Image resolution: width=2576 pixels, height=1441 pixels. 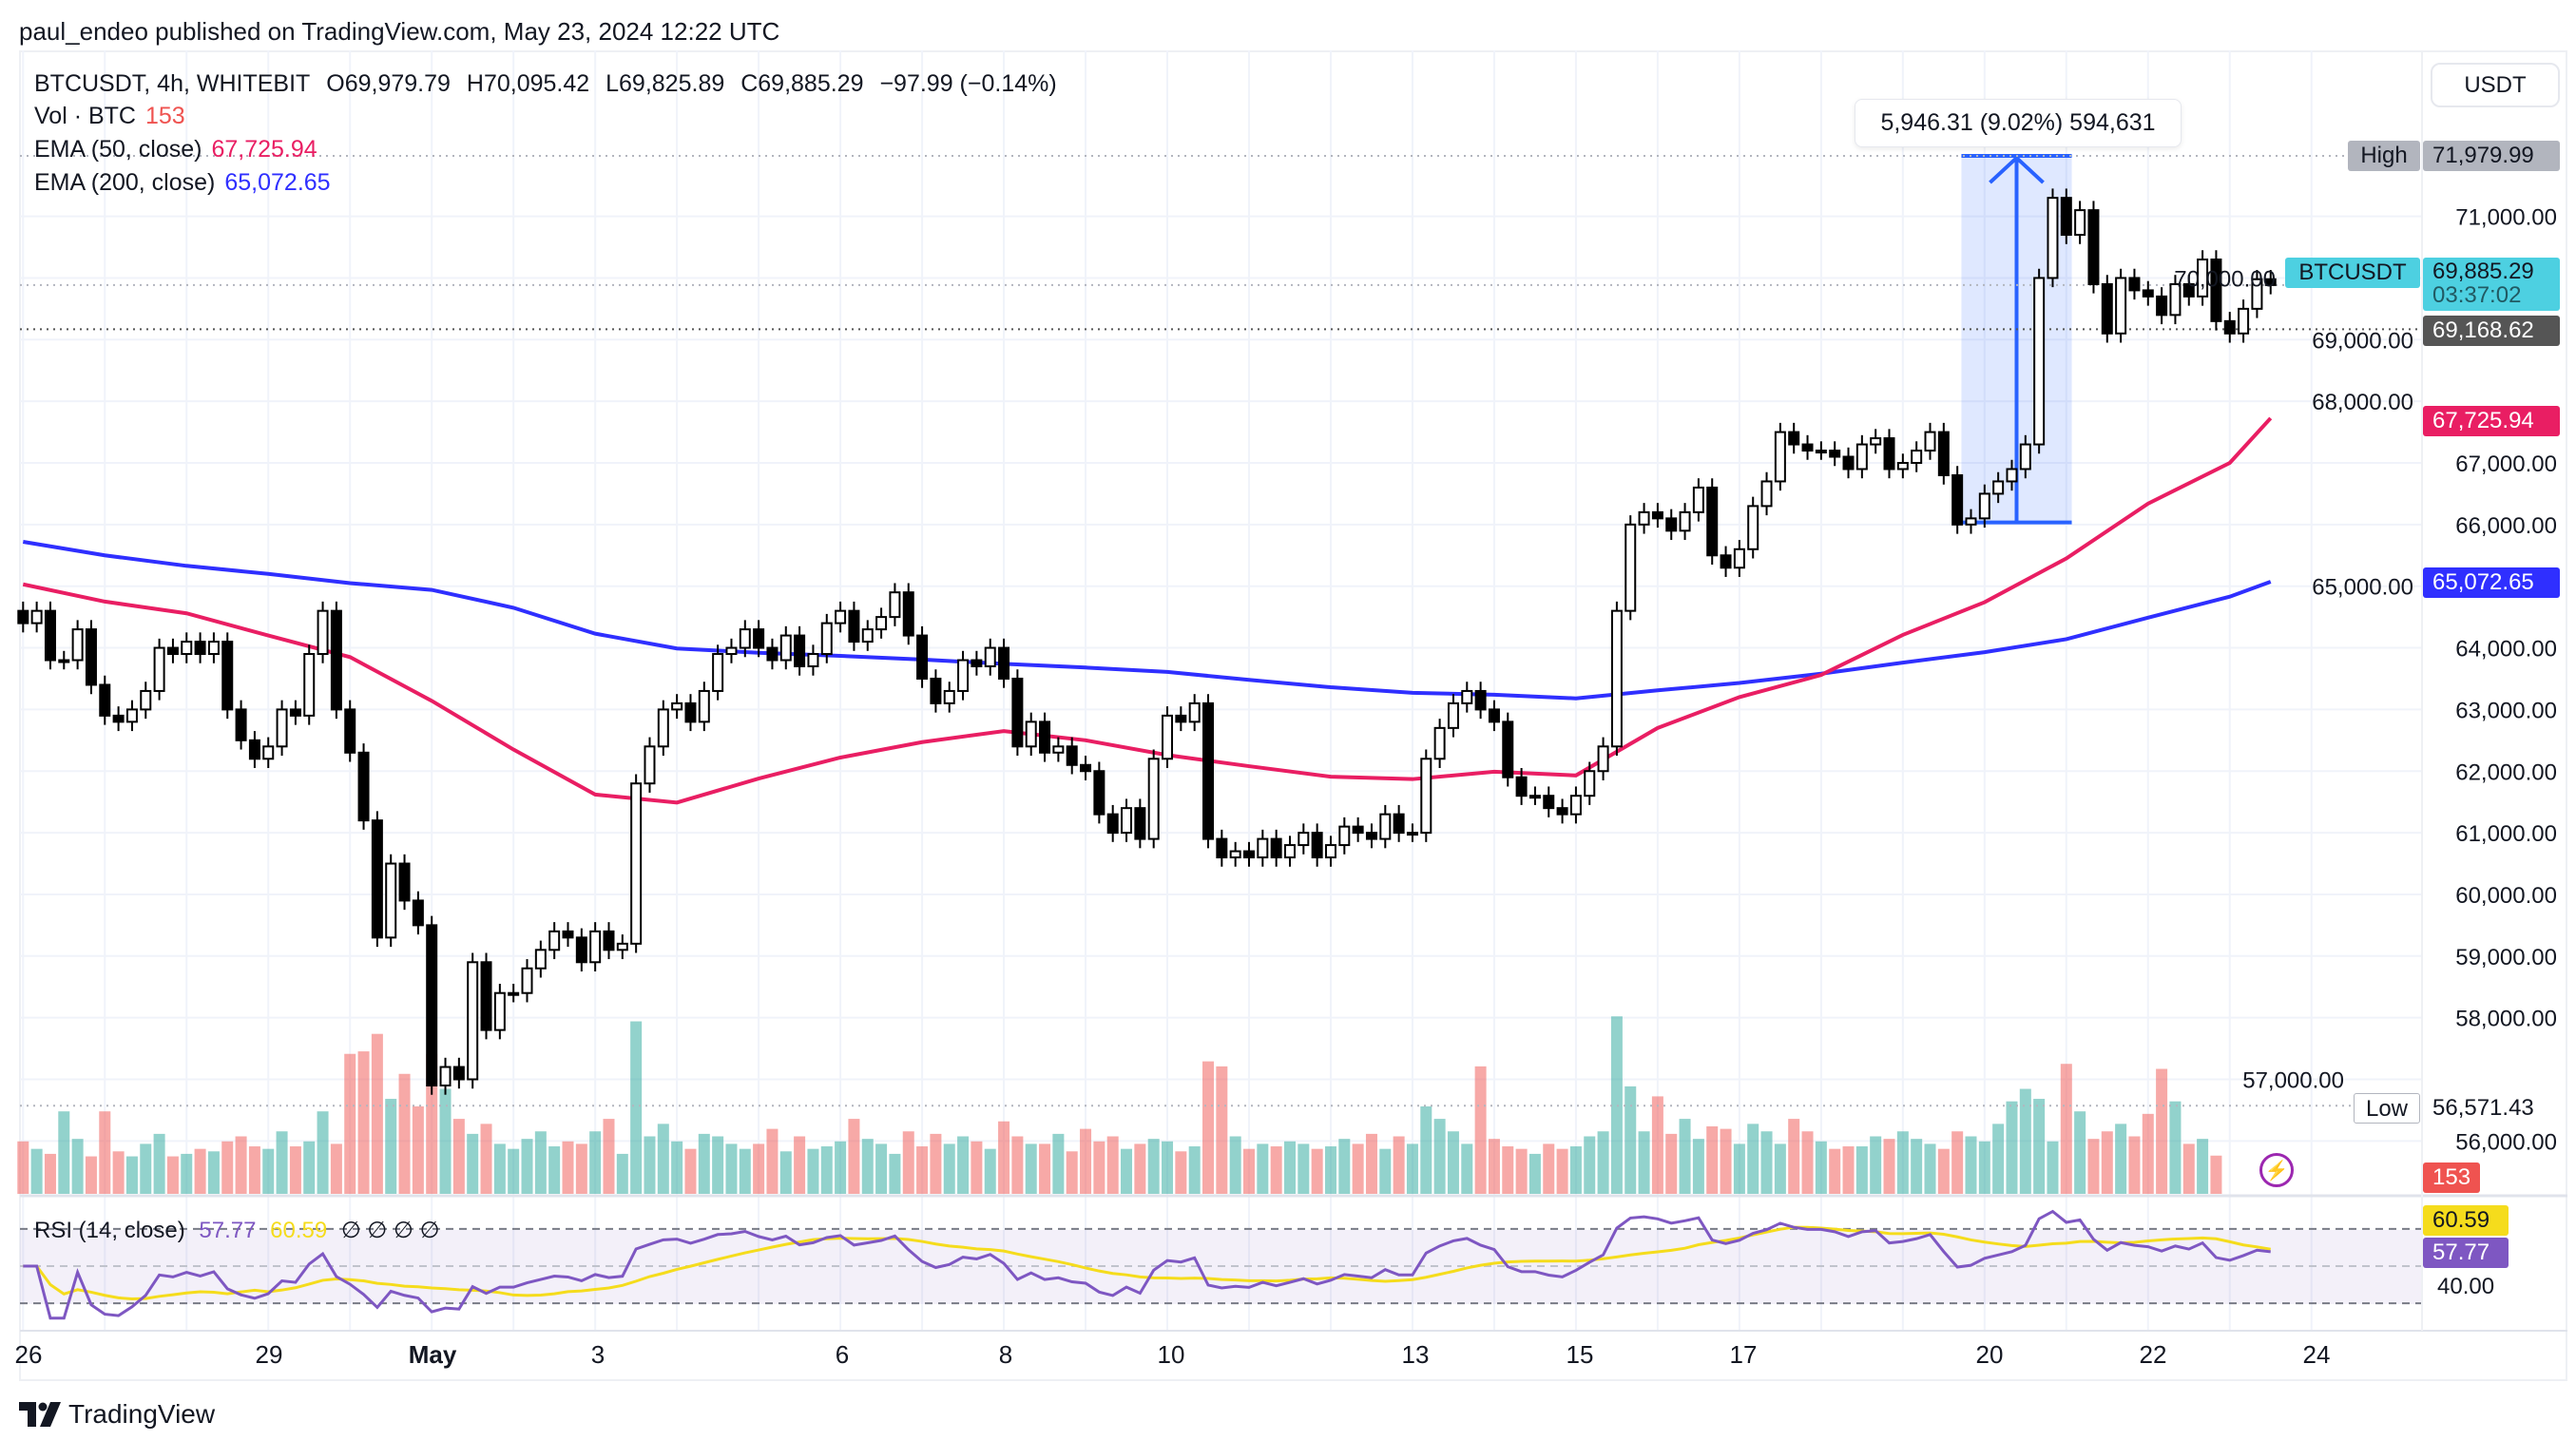 What do you see at coordinates (2483, 271) in the screenshot?
I see `last-price: 69,885.29` at bounding box center [2483, 271].